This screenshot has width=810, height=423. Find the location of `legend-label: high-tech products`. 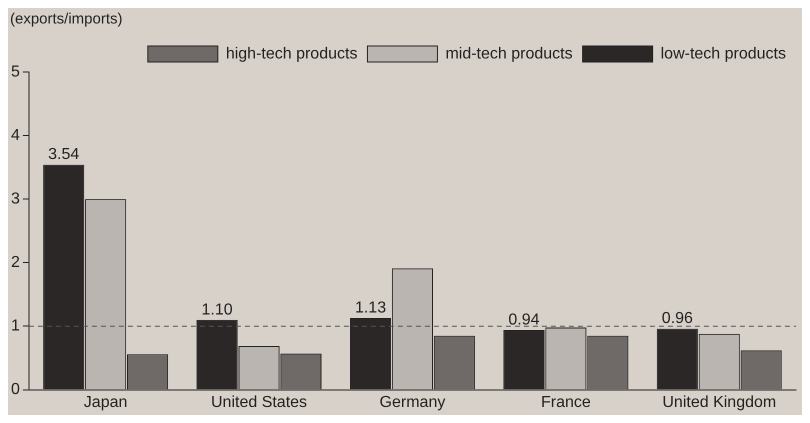

legend-label: high-tech products is located at coordinates (292, 53).